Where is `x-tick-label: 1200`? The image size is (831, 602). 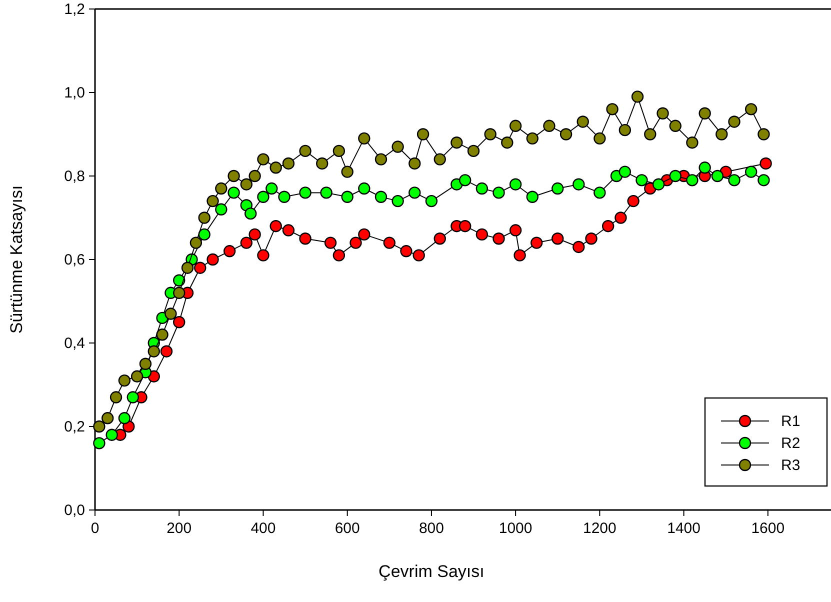 x-tick-label: 1200 is located at coordinates (599, 528).